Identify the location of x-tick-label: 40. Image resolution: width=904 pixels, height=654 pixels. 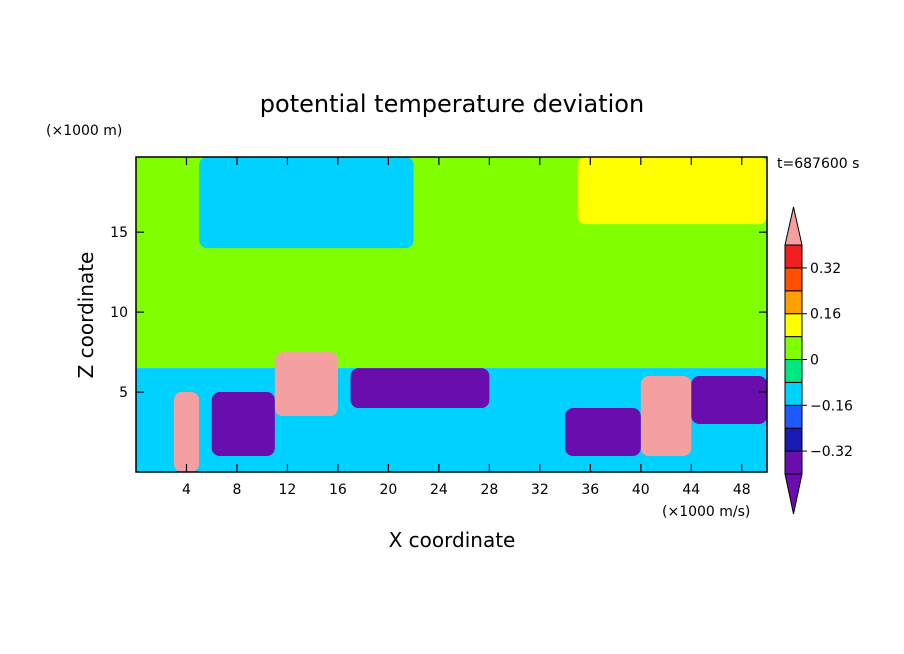
(641, 490).